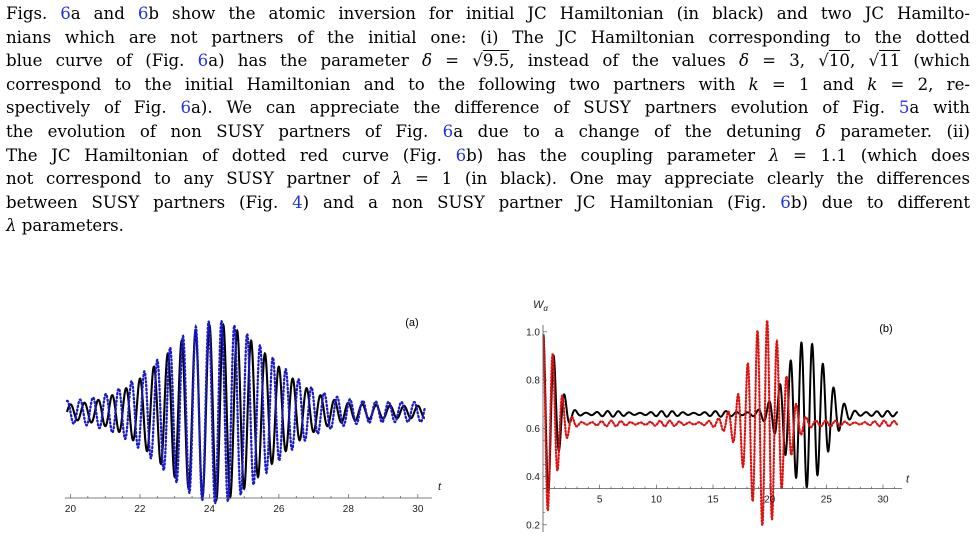  I want to click on paragraph-text: a with, so click(939, 108).